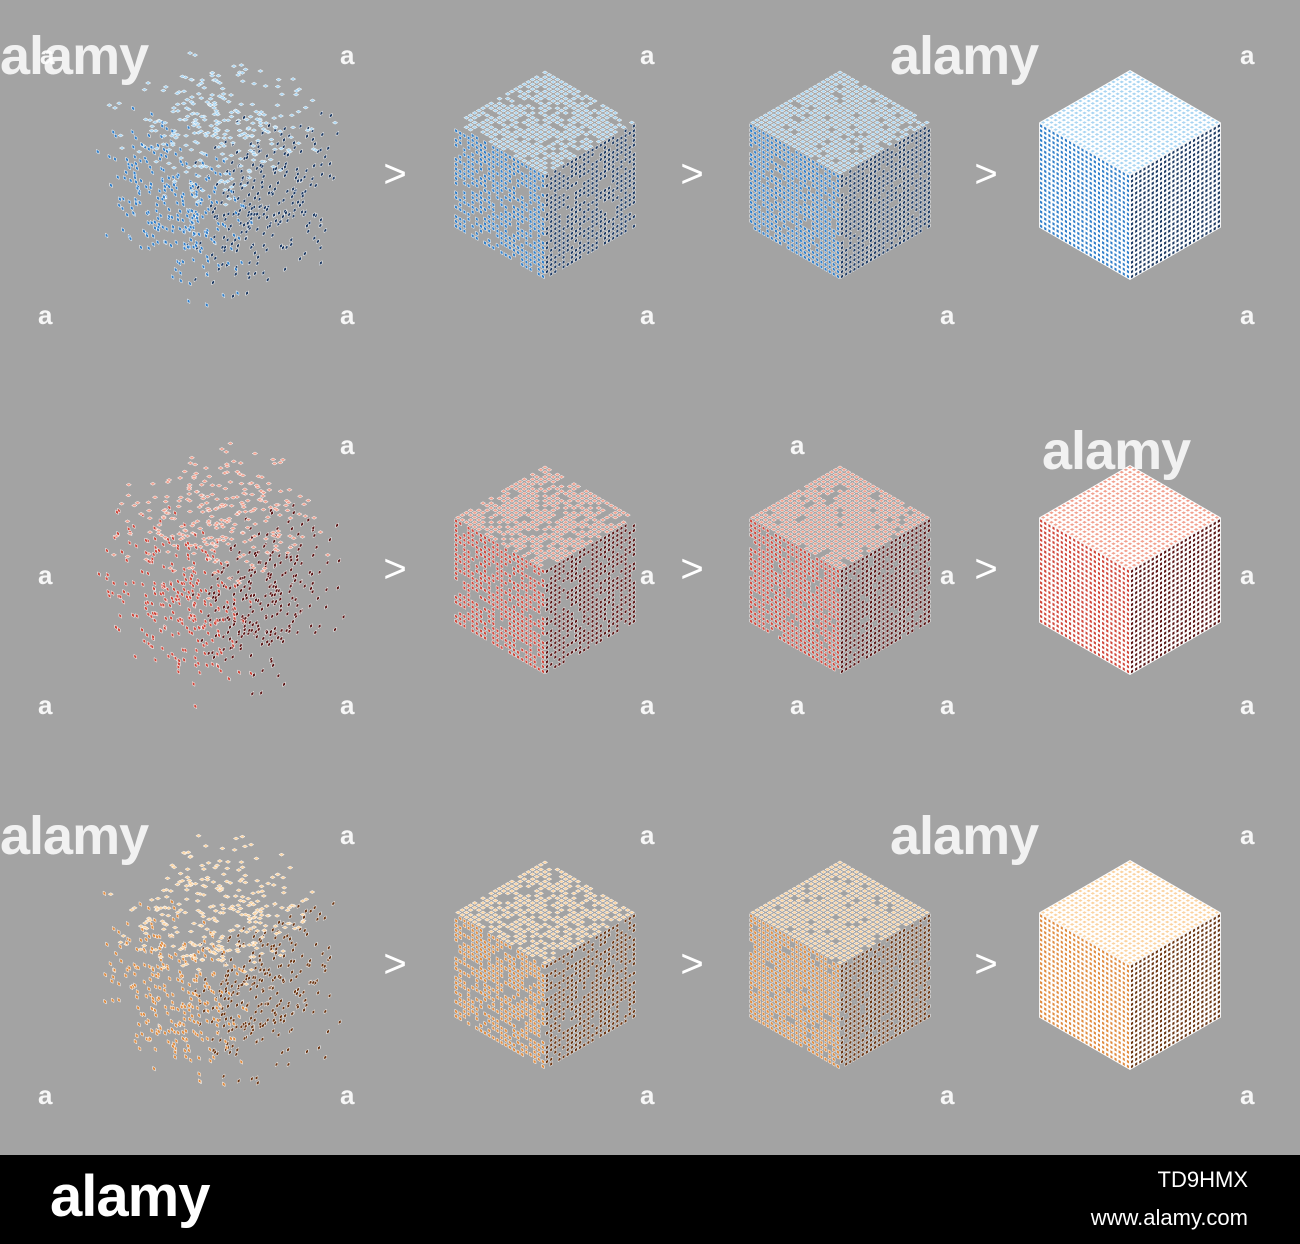 This screenshot has width=1300, height=1244. Describe the element at coordinates (650, 1199) in the screenshot. I see `stock-footer-bar: alamy TD9HMX www.alamy.com` at that location.